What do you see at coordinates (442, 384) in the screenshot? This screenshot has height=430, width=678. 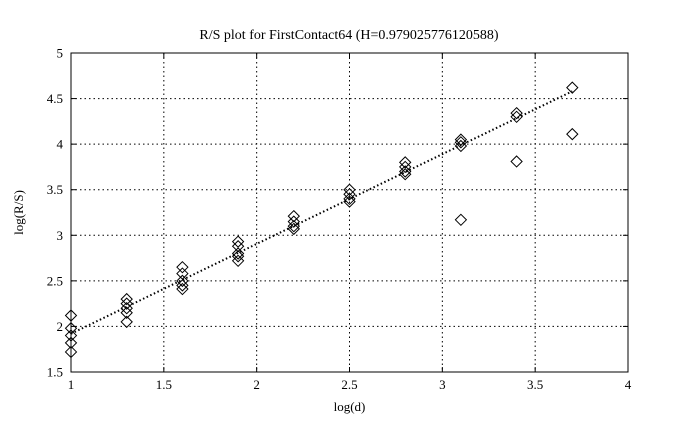 I see `x-tick-label: 3` at bounding box center [442, 384].